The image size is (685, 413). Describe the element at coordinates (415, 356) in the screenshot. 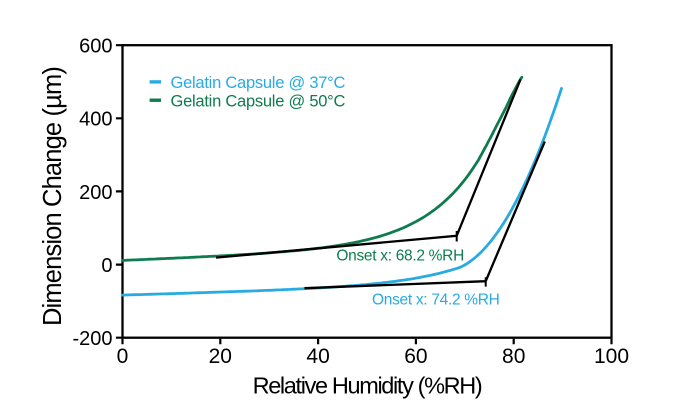

I see `svg-text: 60` at that location.